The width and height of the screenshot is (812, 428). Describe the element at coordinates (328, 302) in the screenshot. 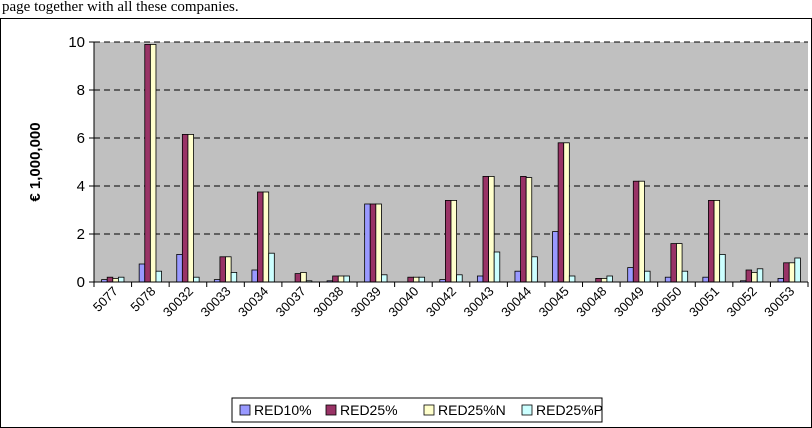

I see `x-tick-label: 30038` at that location.